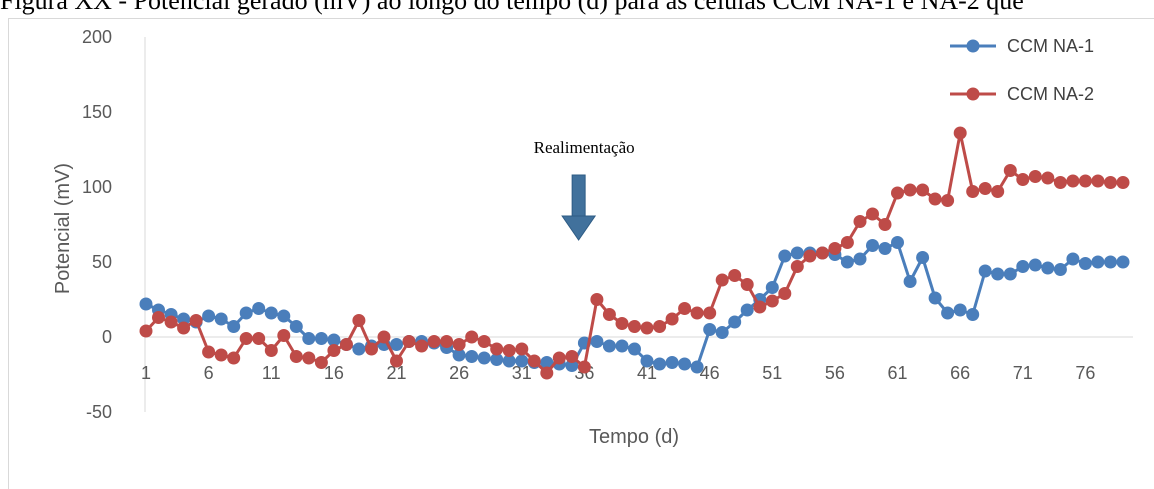 The height and width of the screenshot is (489, 1154). I want to click on legend-item-2: CCM NA-2, so click(1022, 94).